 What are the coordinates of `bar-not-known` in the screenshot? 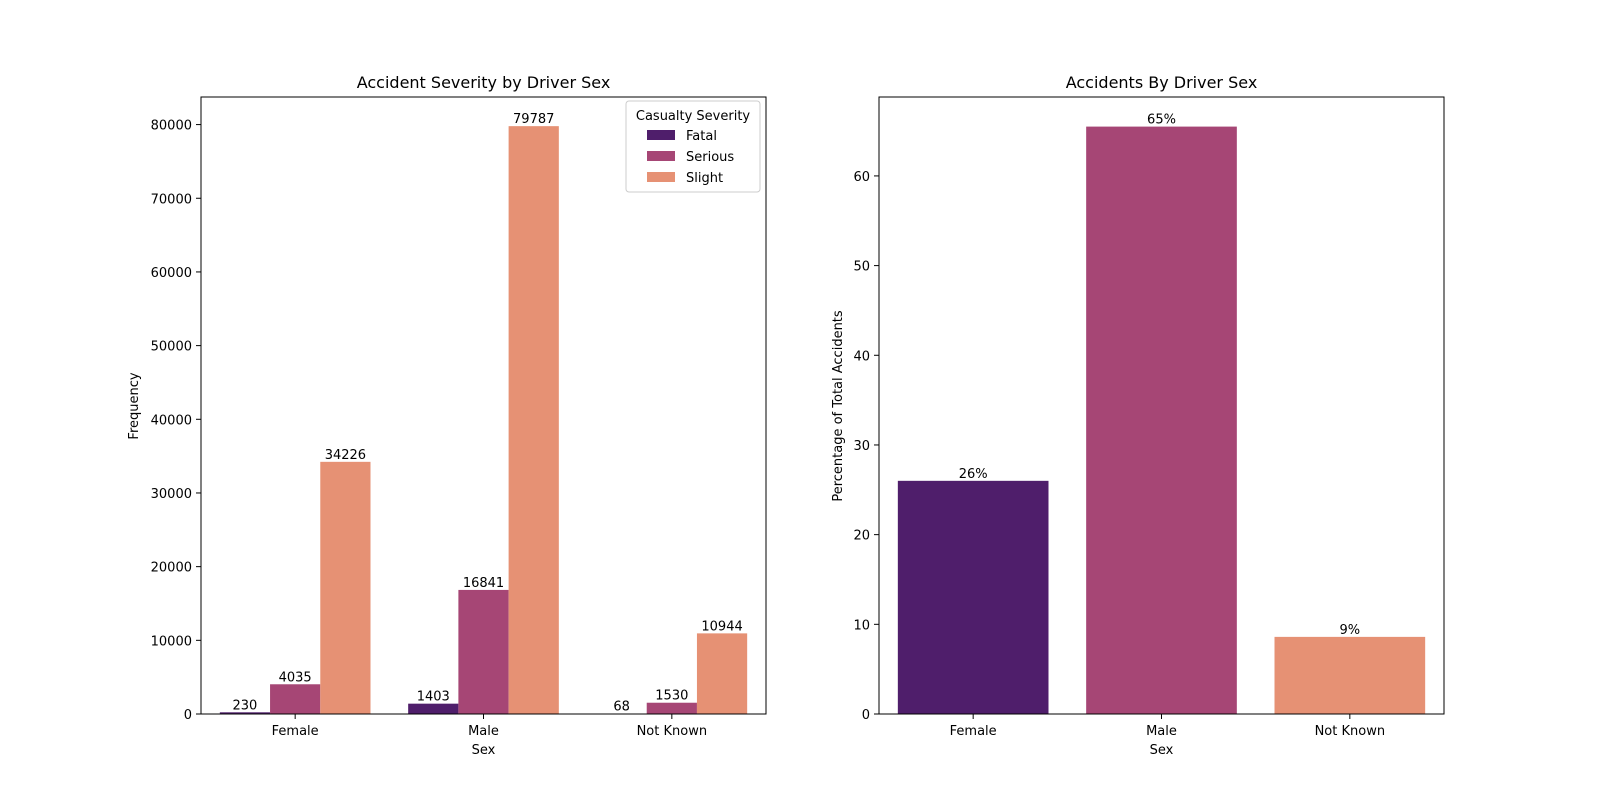 It's located at (1350, 675).